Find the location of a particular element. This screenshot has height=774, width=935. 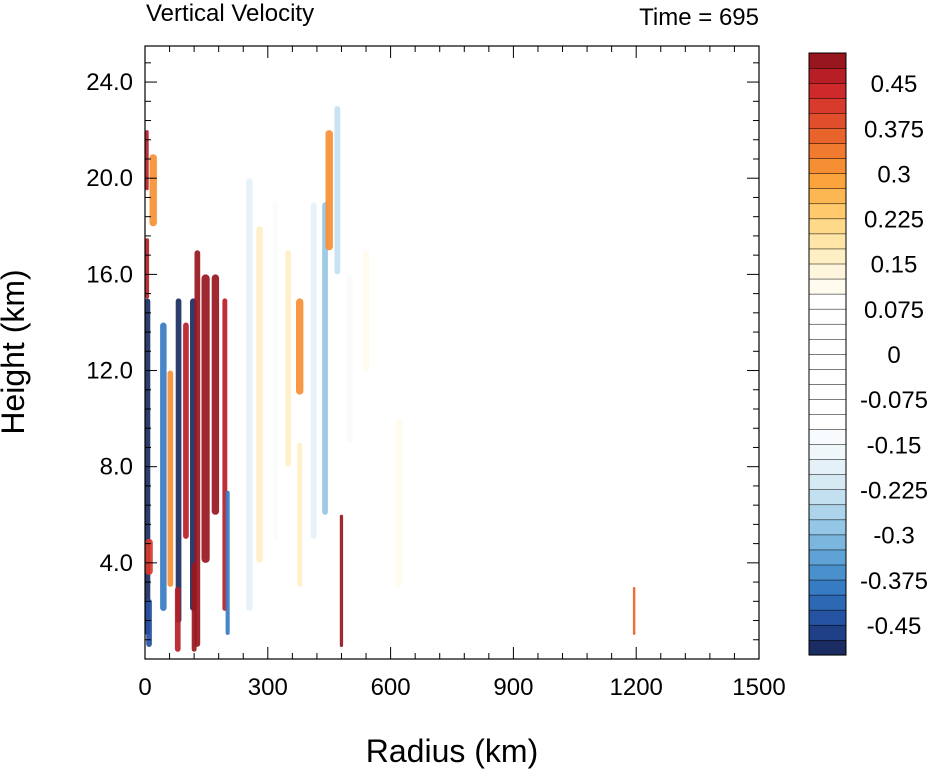

time-label: Time = 695 is located at coordinates (699, 17).